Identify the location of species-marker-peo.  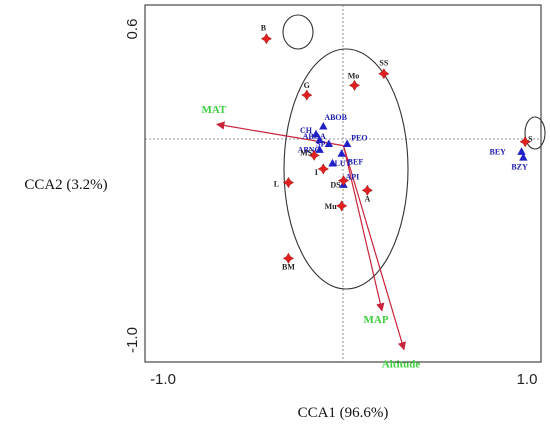
(347, 143).